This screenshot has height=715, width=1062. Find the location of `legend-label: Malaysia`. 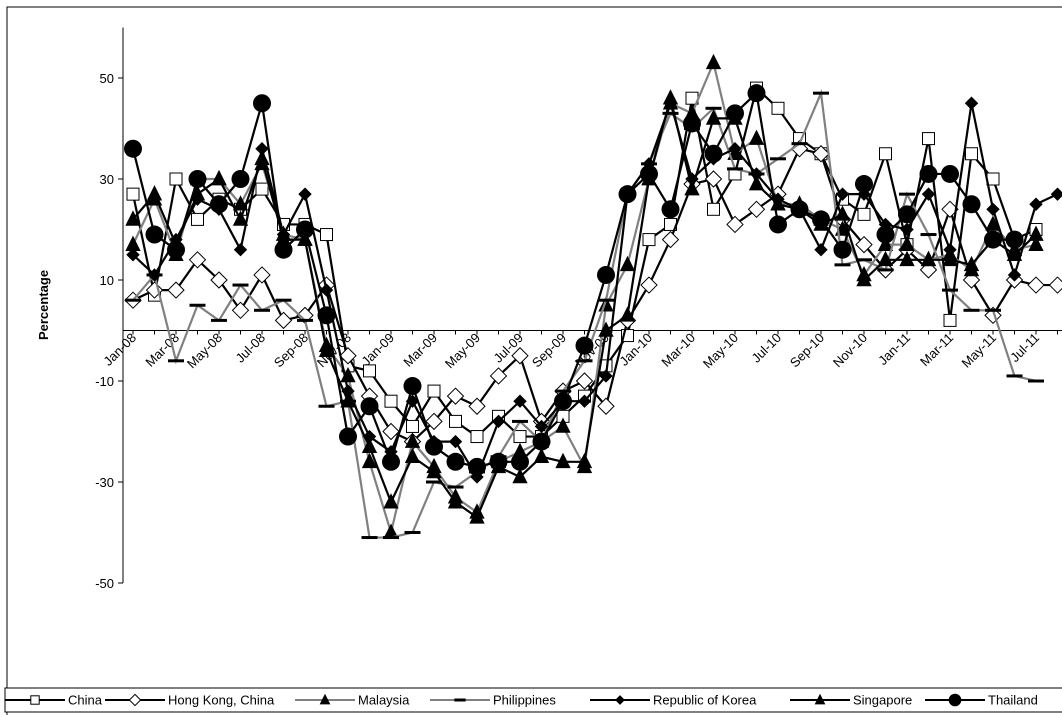

legend-label: Malaysia is located at coordinates (384, 700).